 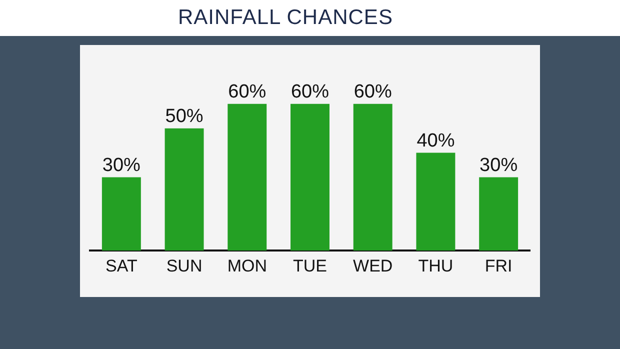 I want to click on x-tick-label: THU, so click(x=436, y=266).